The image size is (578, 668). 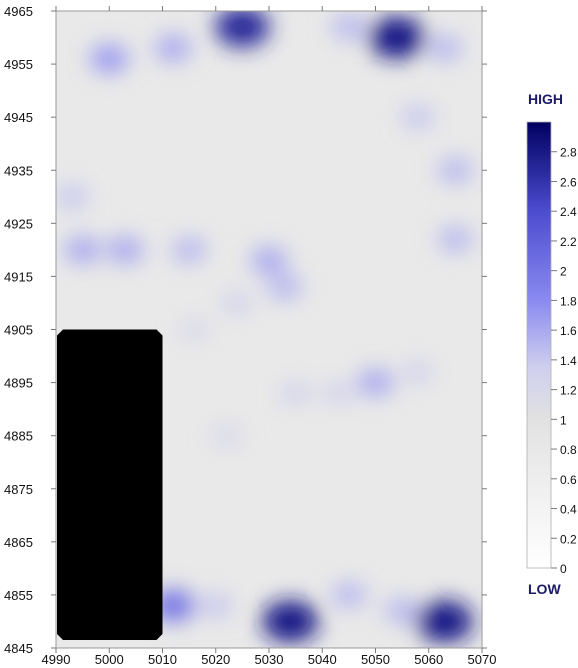 What do you see at coordinates (568, 212) in the screenshot?
I see `colorbar-tick-label: 2.4` at bounding box center [568, 212].